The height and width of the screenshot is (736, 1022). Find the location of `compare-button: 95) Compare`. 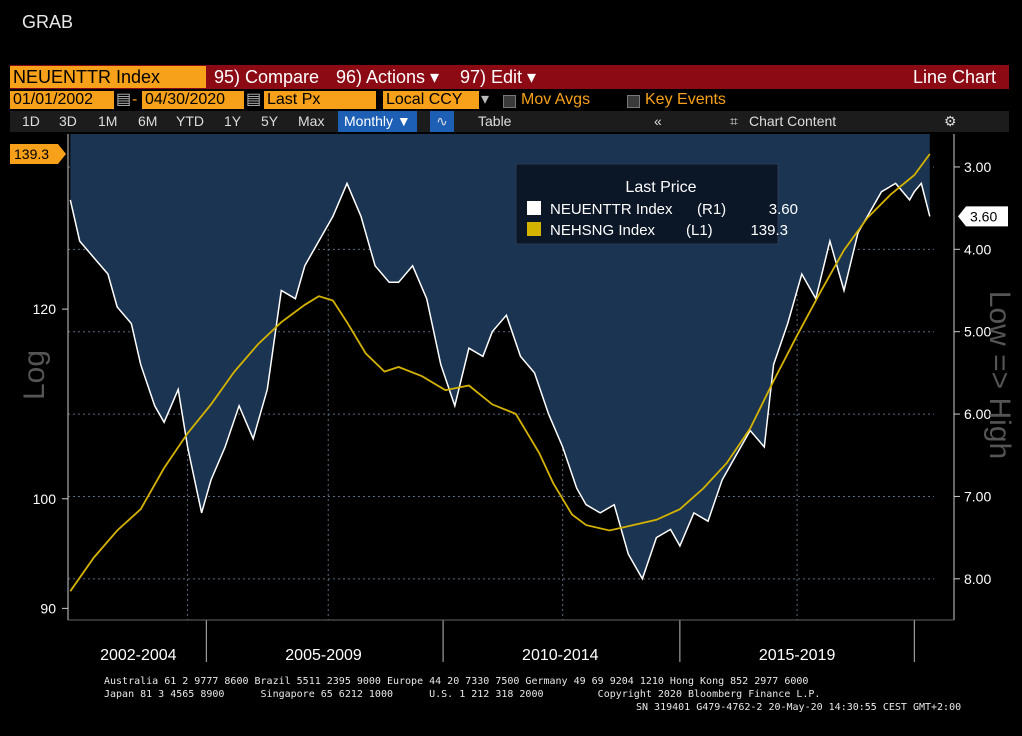

compare-button: 95) Compare is located at coordinates (267, 77).